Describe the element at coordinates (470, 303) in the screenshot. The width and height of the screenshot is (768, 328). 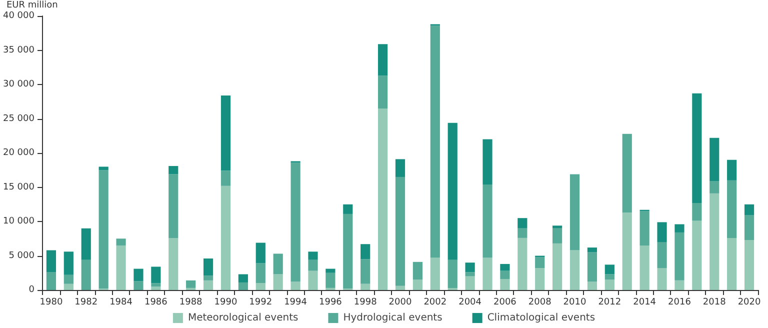
I see `x-tick-label: 2004` at that location.